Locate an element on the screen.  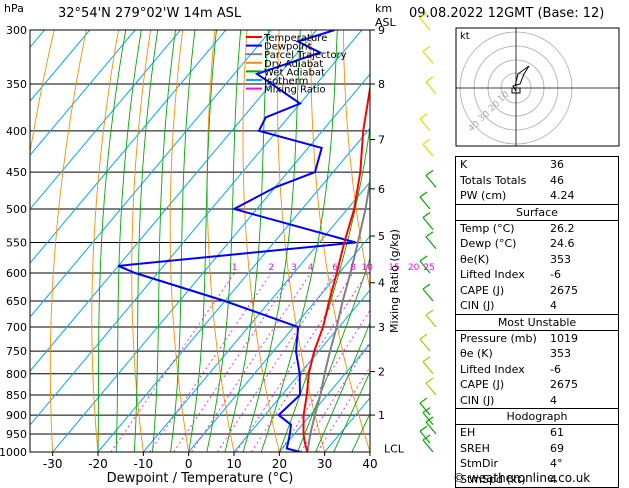
mixing-ratio-label: 1 is located at coordinates (235, 268).